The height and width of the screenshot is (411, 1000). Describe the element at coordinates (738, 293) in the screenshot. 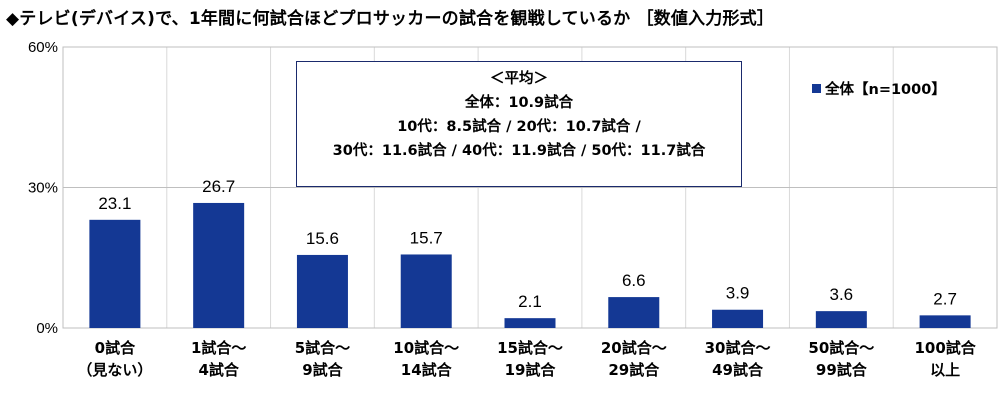

I see `data-label: 3.9` at that location.